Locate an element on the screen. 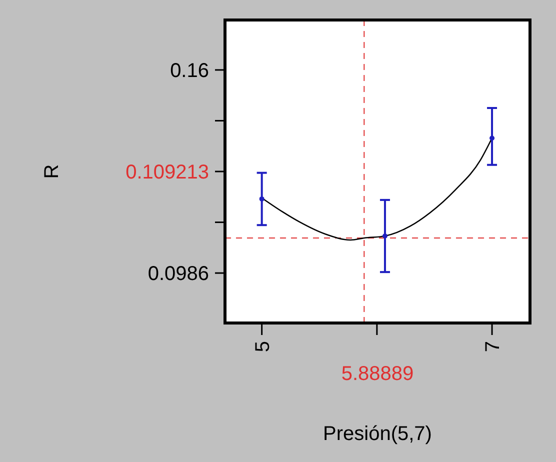 This screenshot has width=556, height=462. ref-line-label: 5.88889 is located at coordinates (377, 374).